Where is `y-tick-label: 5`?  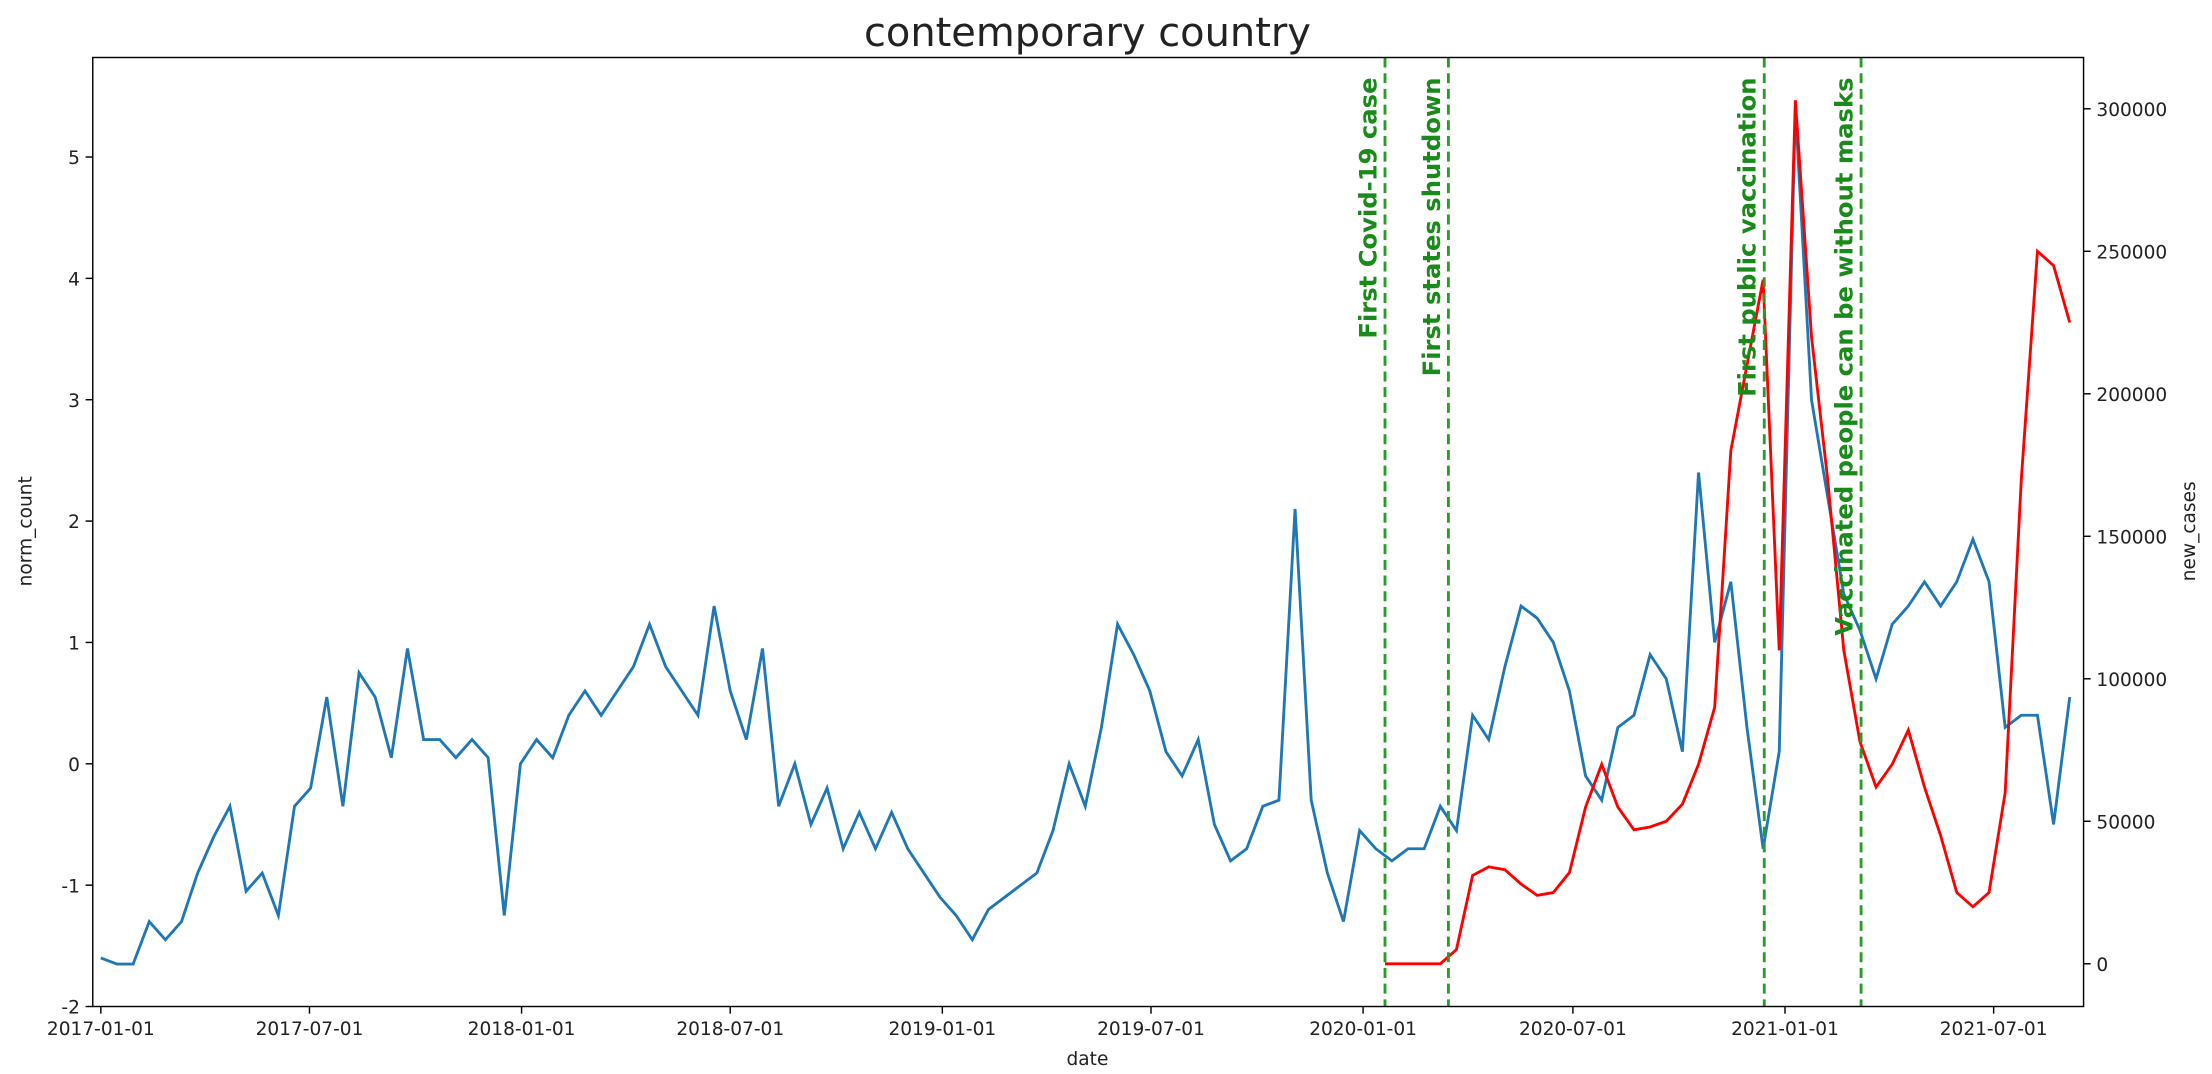 y-tick-label: 5 is located at coordinates (74, 158).